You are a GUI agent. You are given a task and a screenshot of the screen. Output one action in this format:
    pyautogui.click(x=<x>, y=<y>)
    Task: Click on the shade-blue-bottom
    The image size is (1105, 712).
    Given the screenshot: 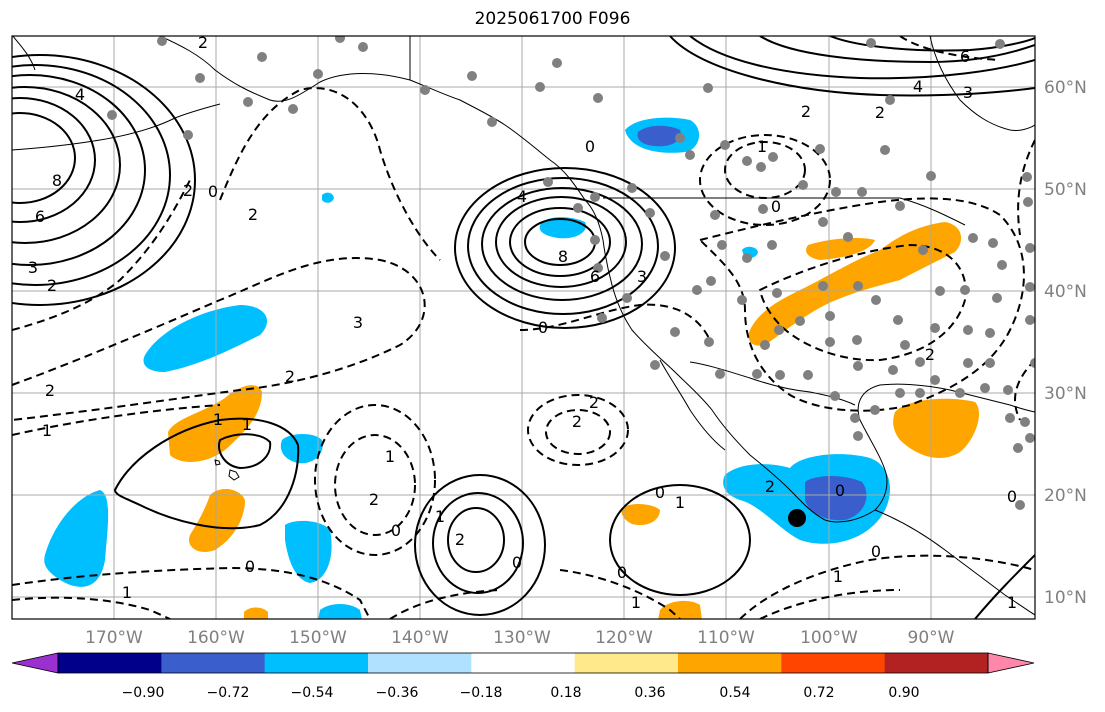 What is the action you would take?
    pyautogui.click(x=340, y=611)
    